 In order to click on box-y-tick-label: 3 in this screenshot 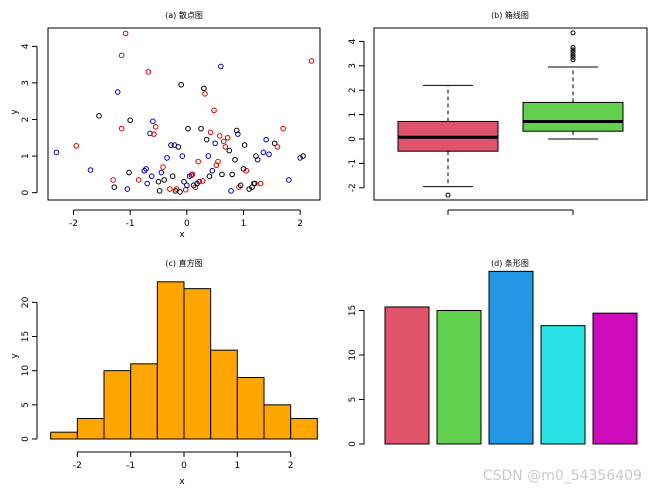, I will do `click(353, 66)`.